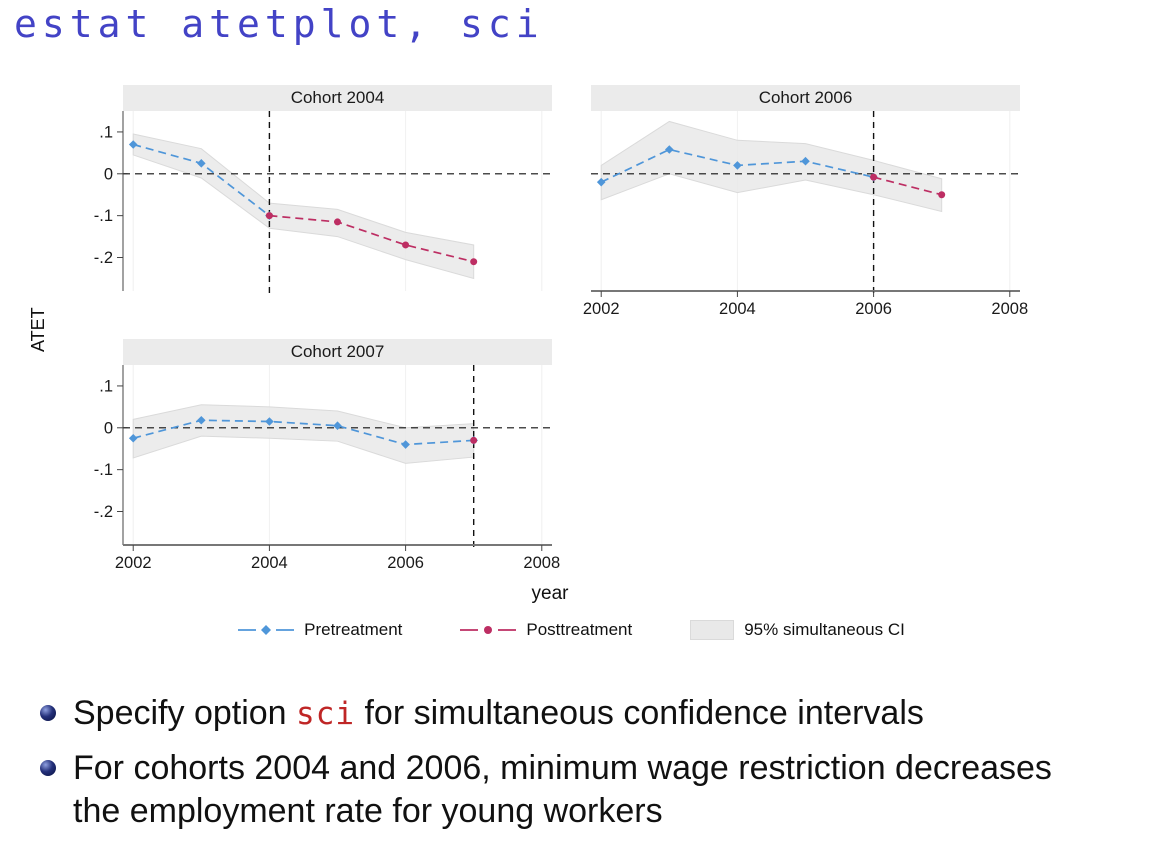  What do you see at coordinates (326, 714) in the screenshot?
I see `inline-code: sci` at bounding box center [326, 714].